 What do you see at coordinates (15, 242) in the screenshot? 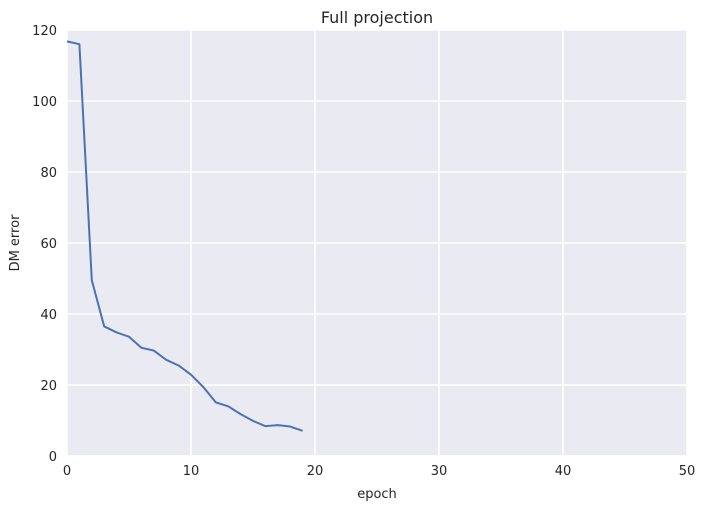
I see `y-axis-title: DM error` at bounding box center [15, 242].